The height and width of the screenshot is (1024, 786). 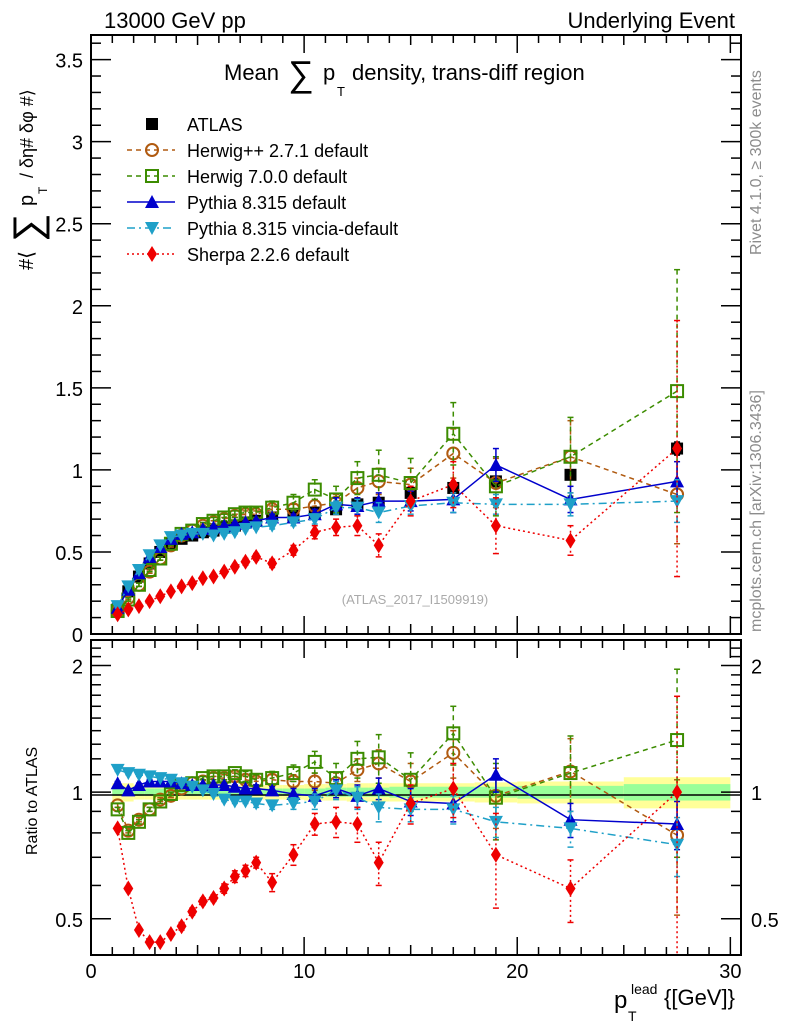 What do you see at coordinates (397, 553) in the screenshot?
I see `series-line-vincia` at bounding box center [397, 553].